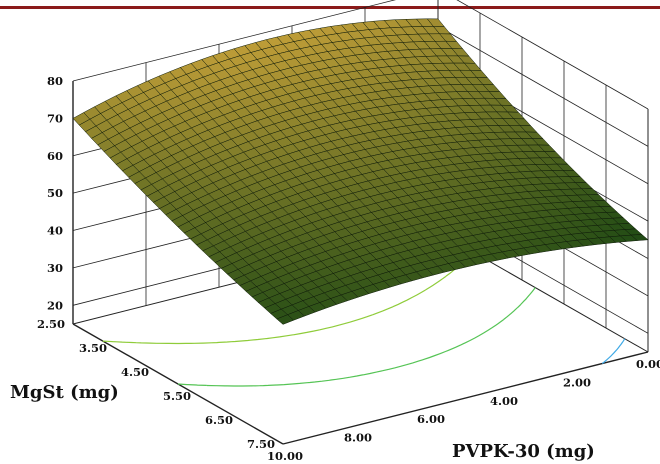  What do you see at coordinates (465, 398) in the screenshot?
I see `floor-edge` at bounding box center [465, 398].